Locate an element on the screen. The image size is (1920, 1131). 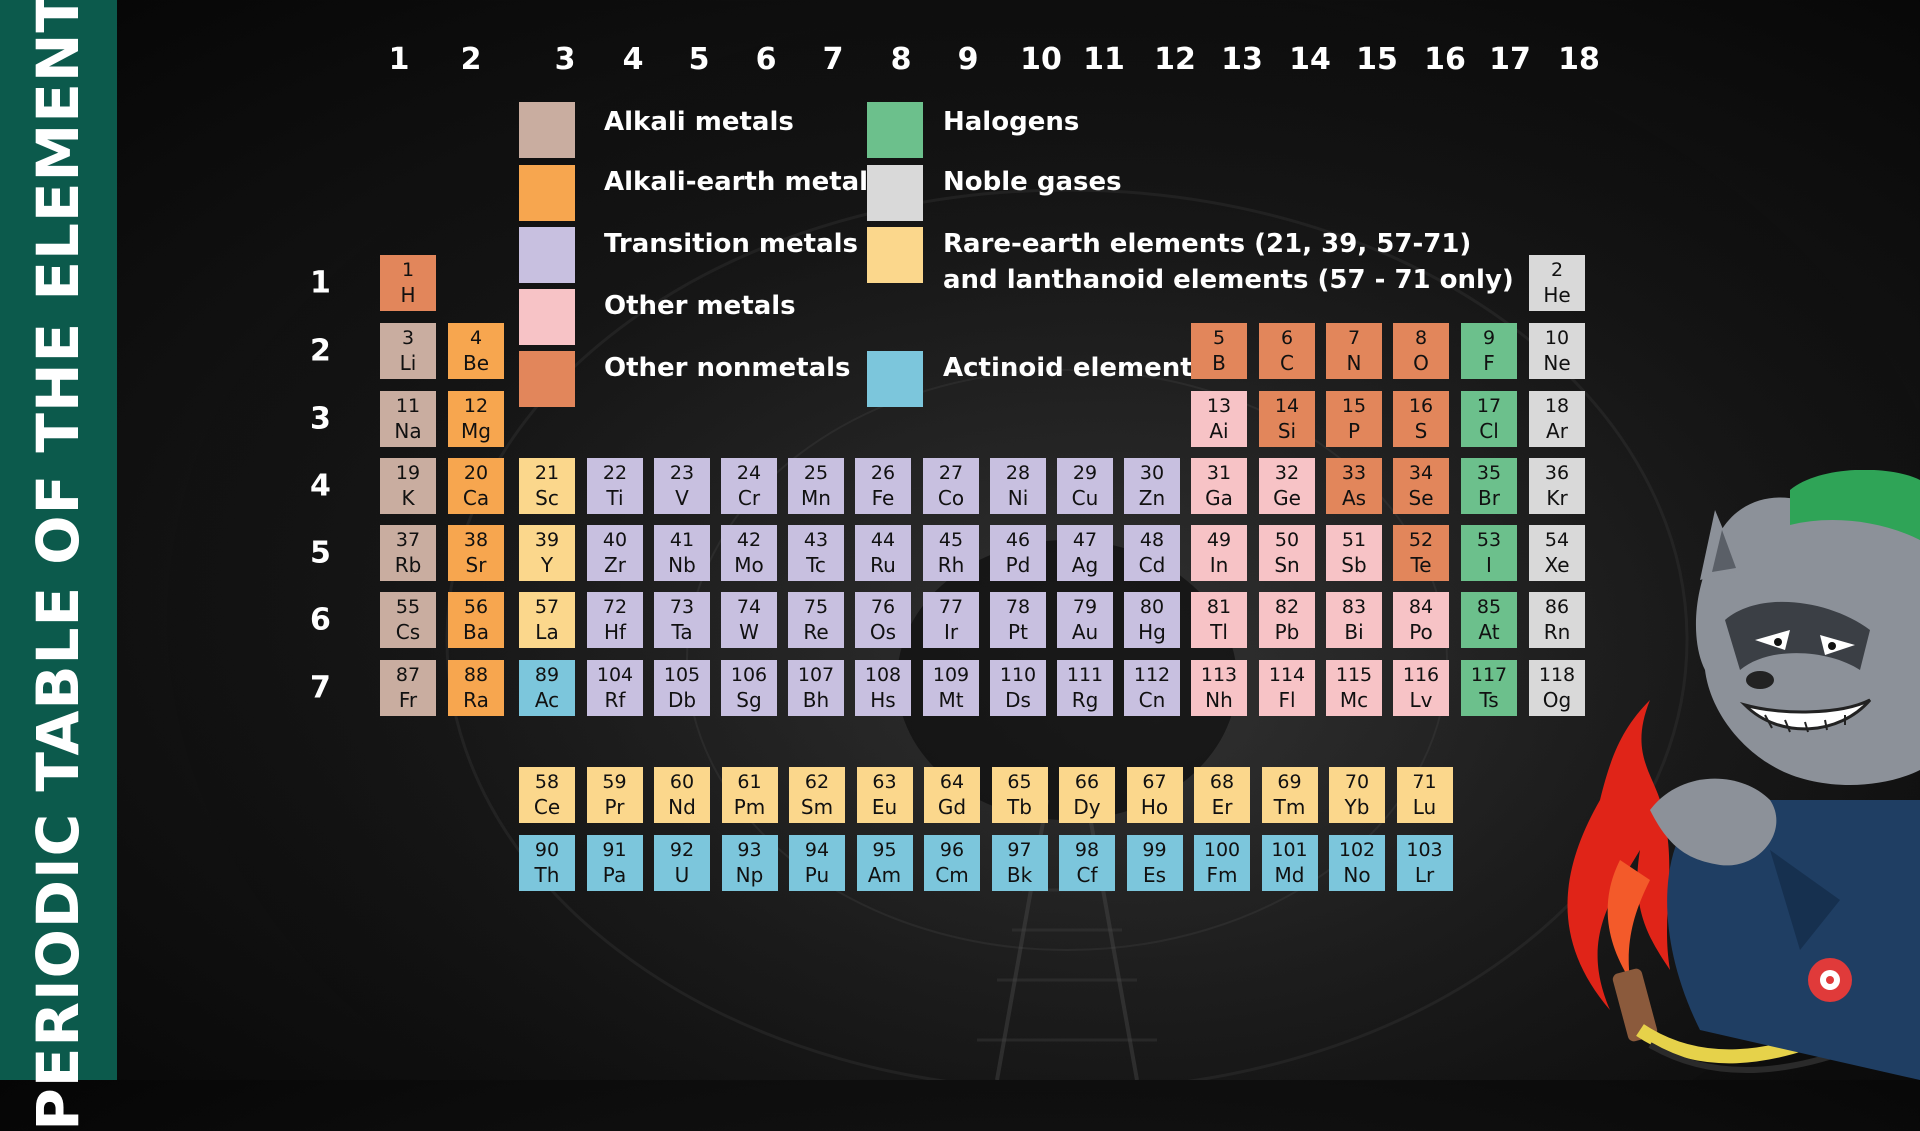
element-cell: 68 Er is located at coordinates (1222, 795).